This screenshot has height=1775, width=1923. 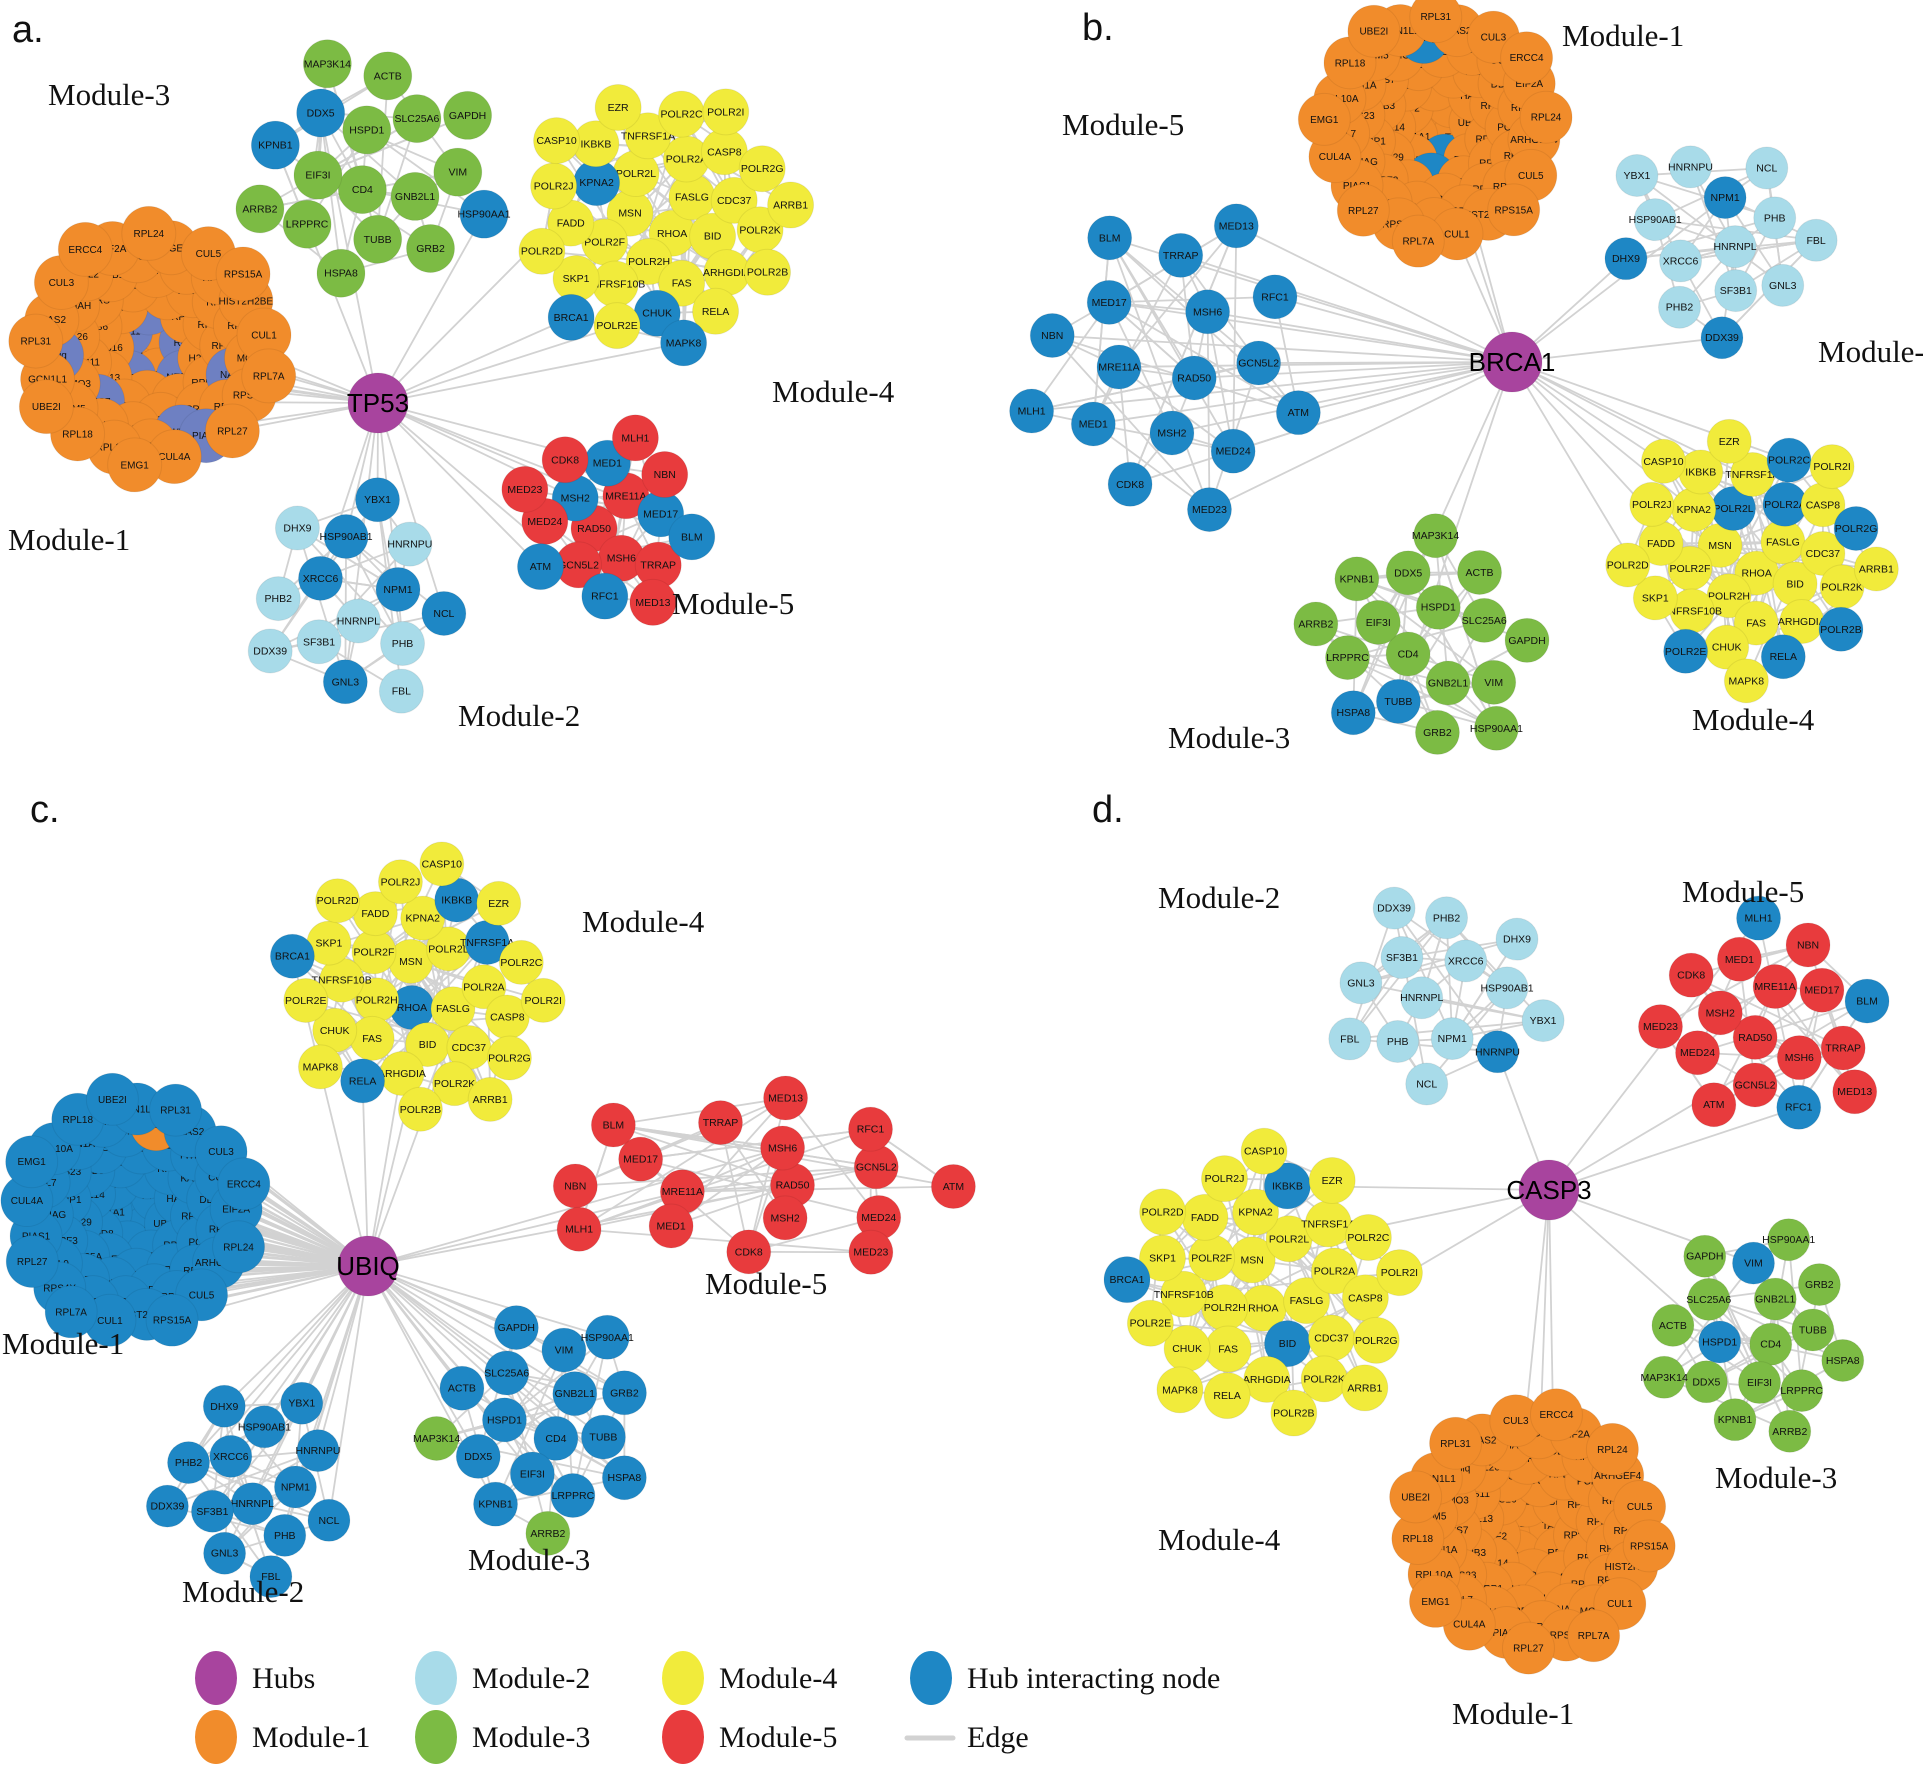 What do you see at coordinates (28, 30) in the screenshot?
I see `panel-letter-a: a.` at bounding box center [28, 30].